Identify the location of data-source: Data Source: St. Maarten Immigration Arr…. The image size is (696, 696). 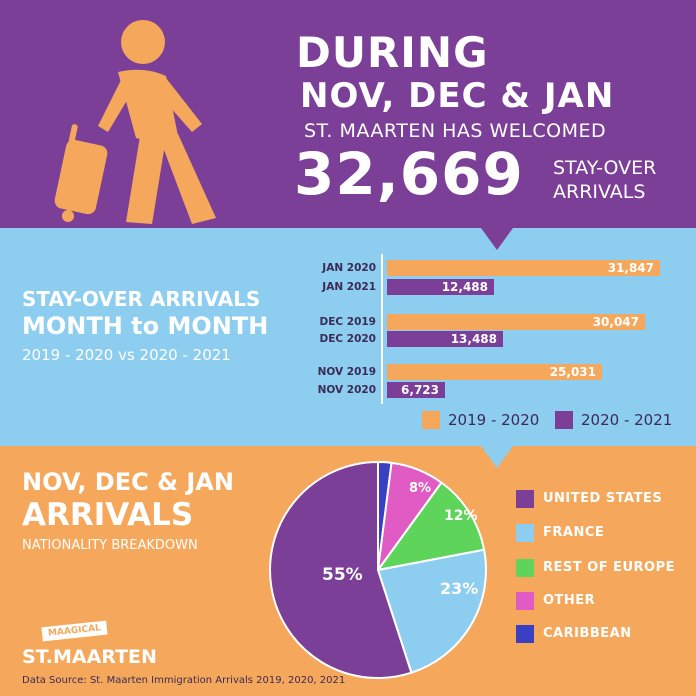
(184, 680).